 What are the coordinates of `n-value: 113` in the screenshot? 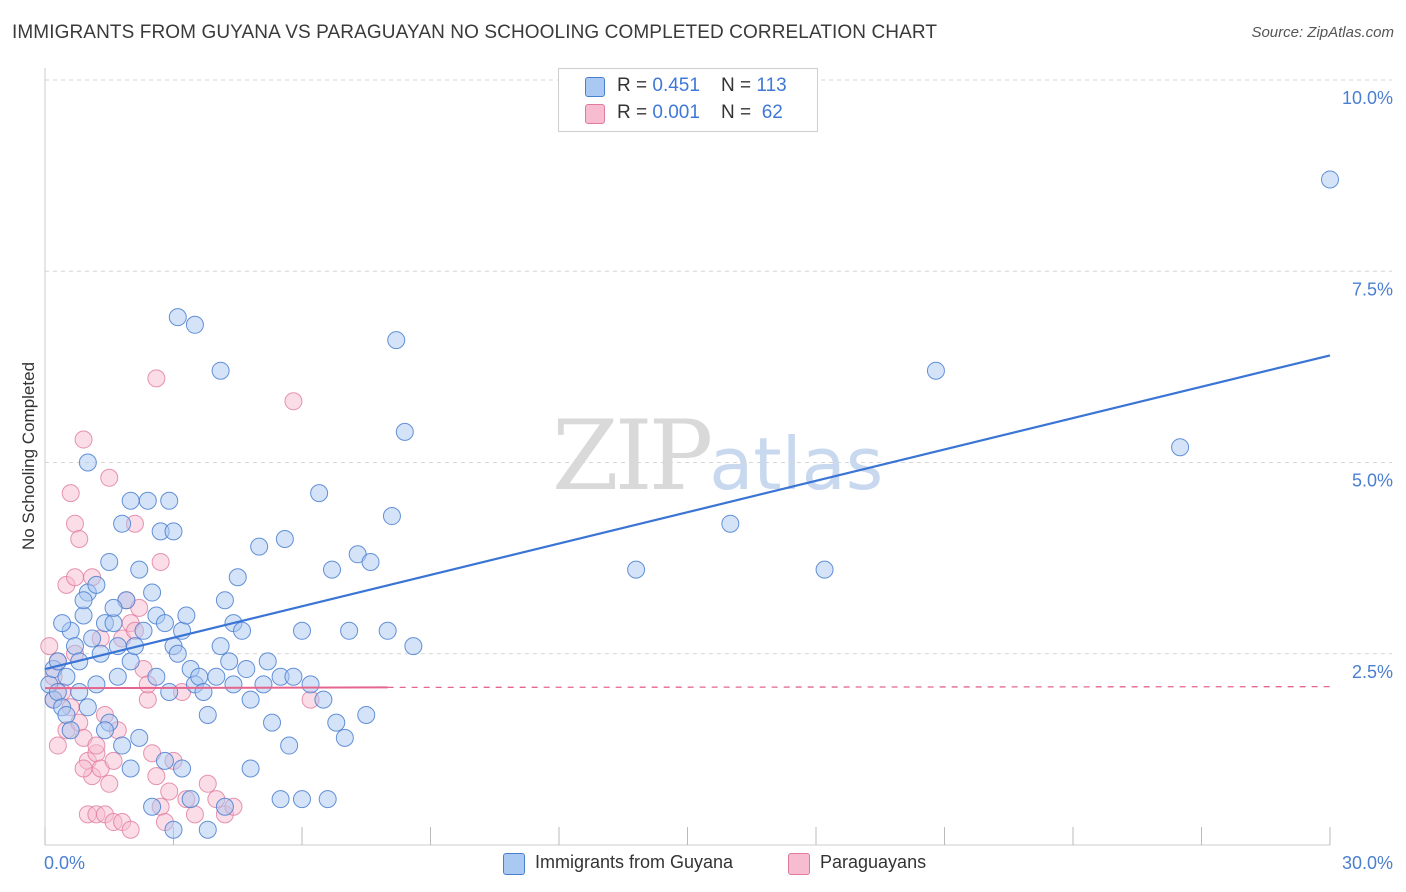 It's located at (771, 85).